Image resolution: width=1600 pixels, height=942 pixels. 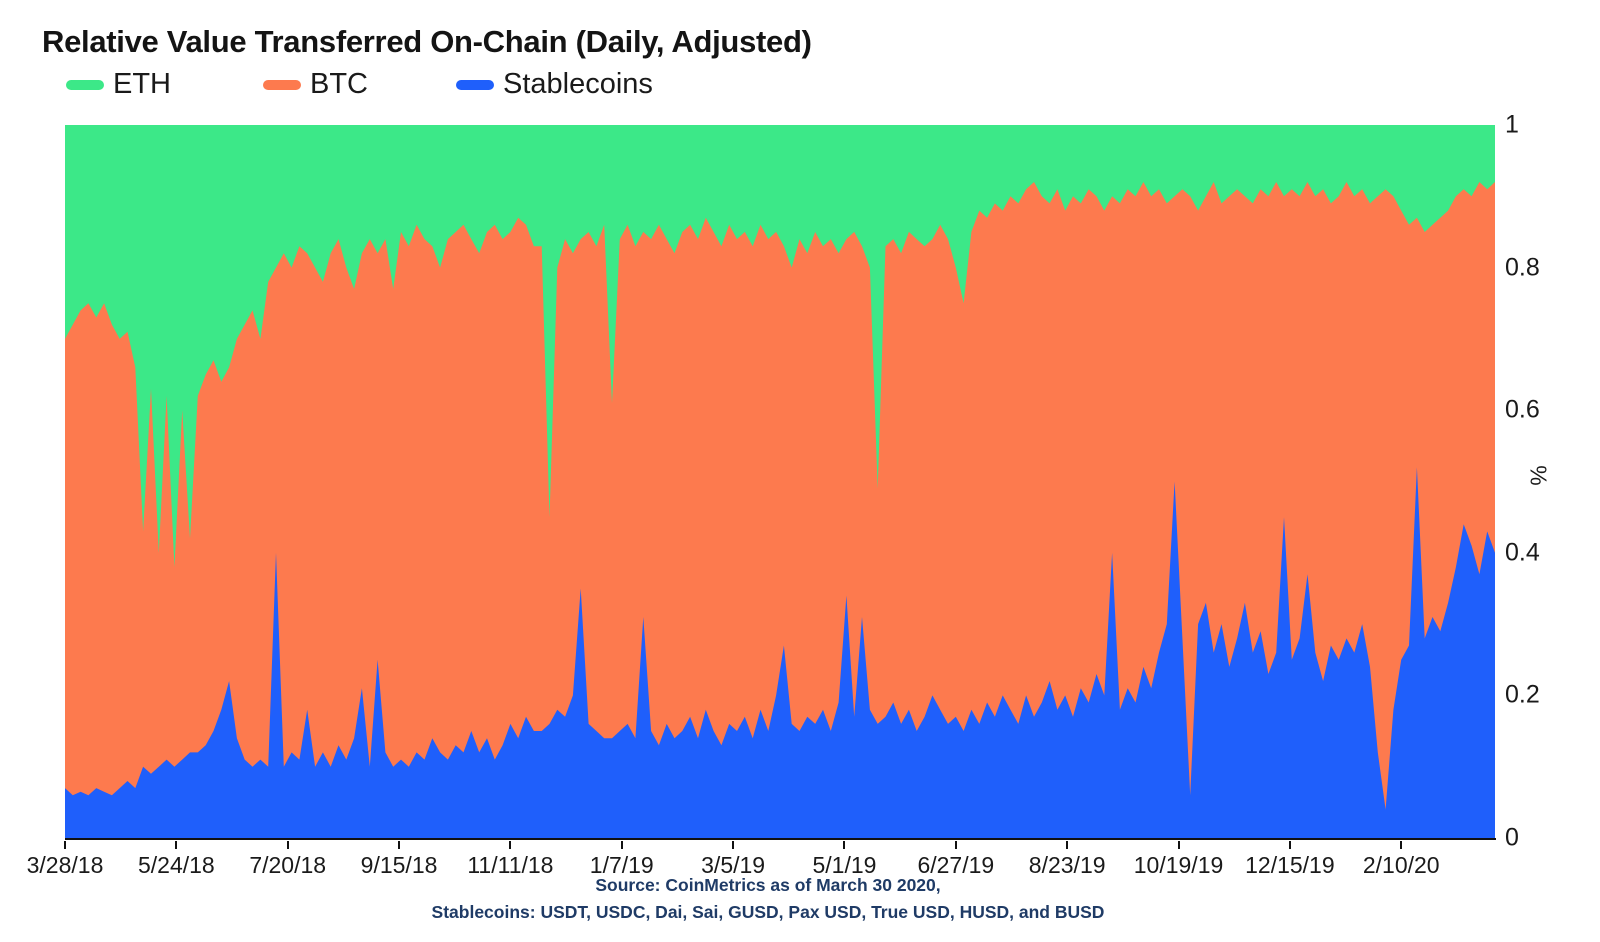 What do you see at coordinates (1178, 865) in the screenshot?
I see `x-tick-label: 10/19/19` at bounding box center [1178, 865].